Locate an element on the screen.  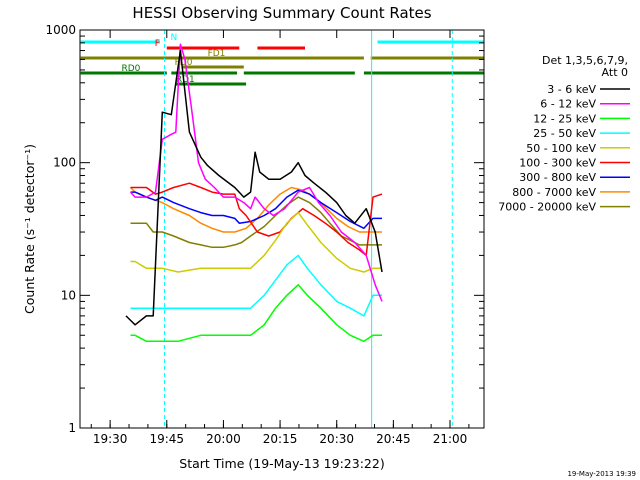
flag-bars: N F FD1 FD0 RD0 RD1 is located at coordinates (282, 59).